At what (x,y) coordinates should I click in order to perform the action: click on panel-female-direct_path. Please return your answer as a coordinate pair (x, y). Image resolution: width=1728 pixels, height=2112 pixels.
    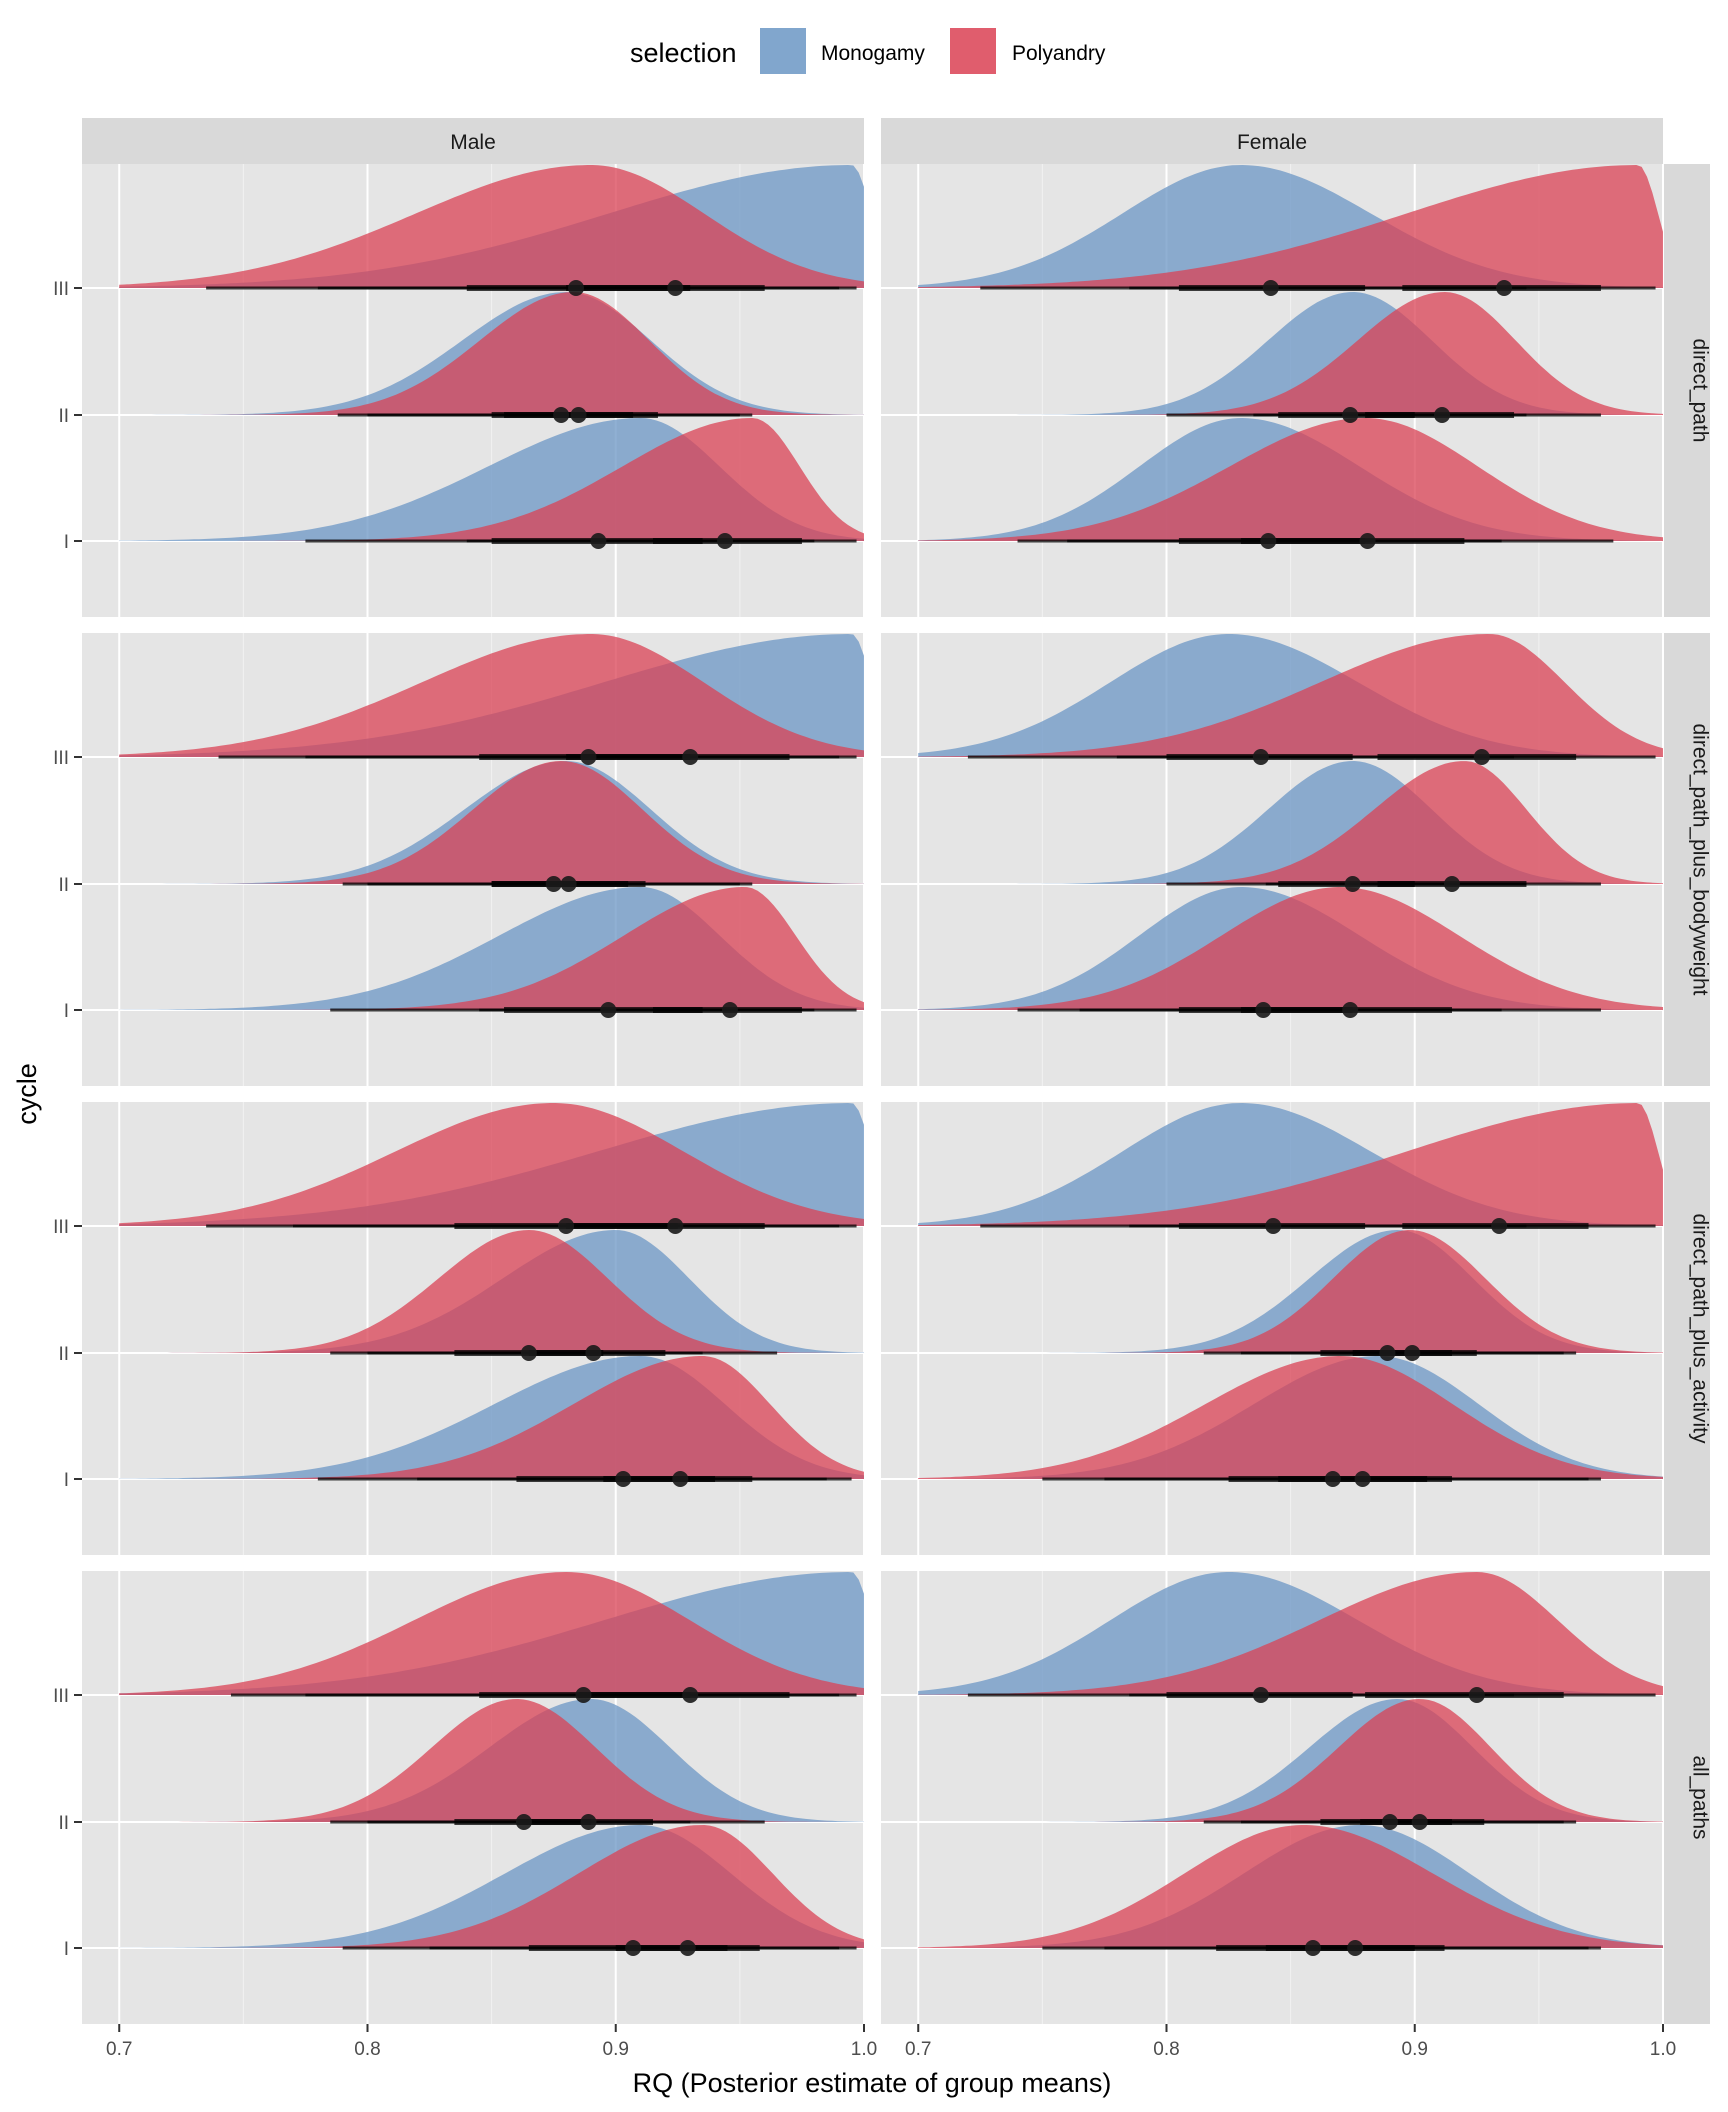
    Looking at the image, I should click on (1272, 390).